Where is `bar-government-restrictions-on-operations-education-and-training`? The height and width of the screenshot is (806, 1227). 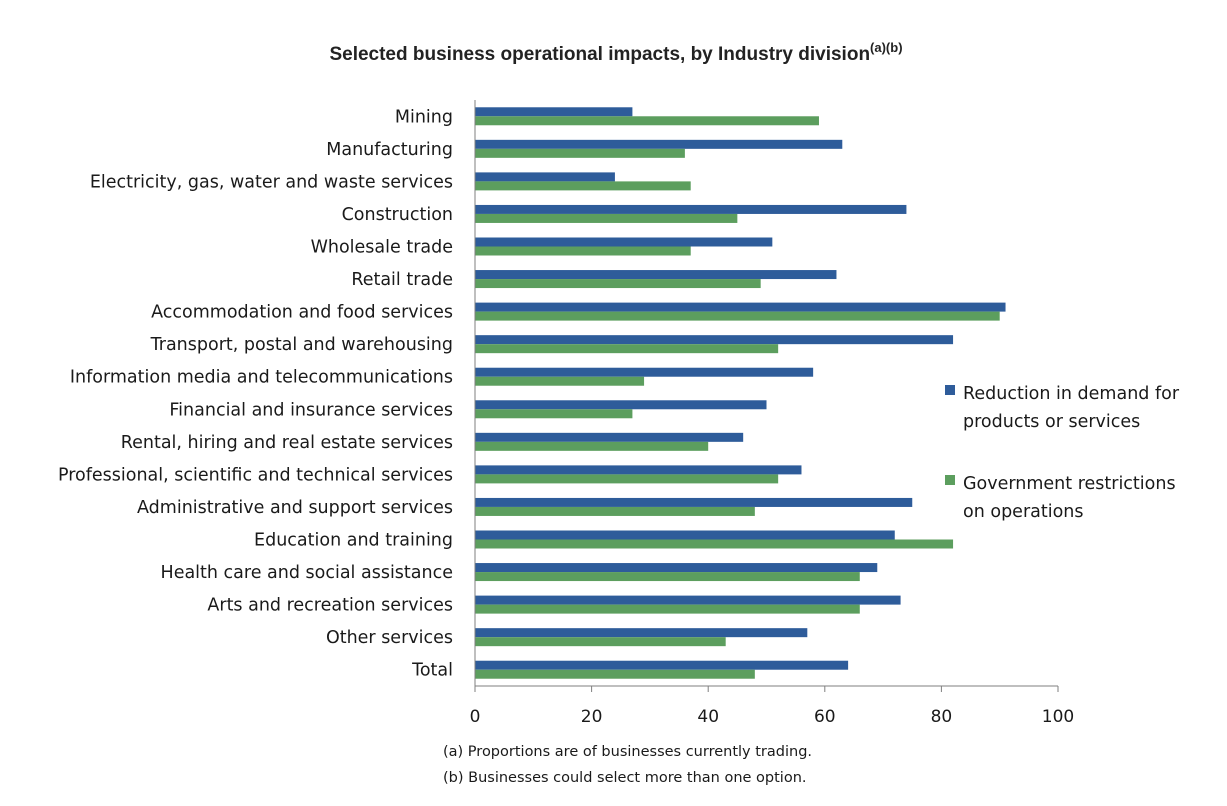 bar-government-restrictions-on-operations-education-and-training is located at coordinates (714, 544).